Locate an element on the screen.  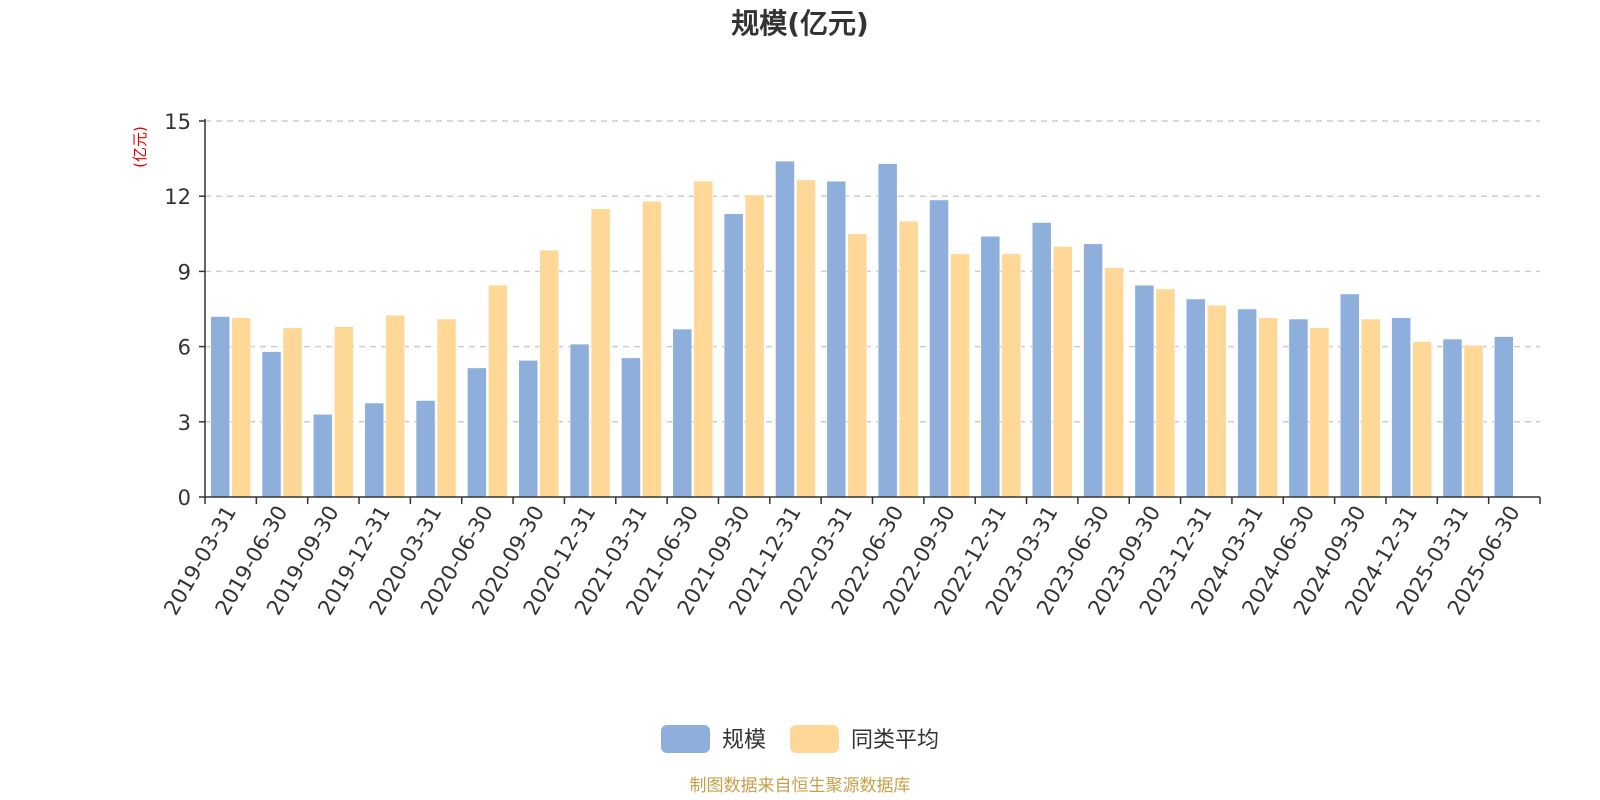
y-axis-unit-label: (亿元) is located at coordinates (140, 147).